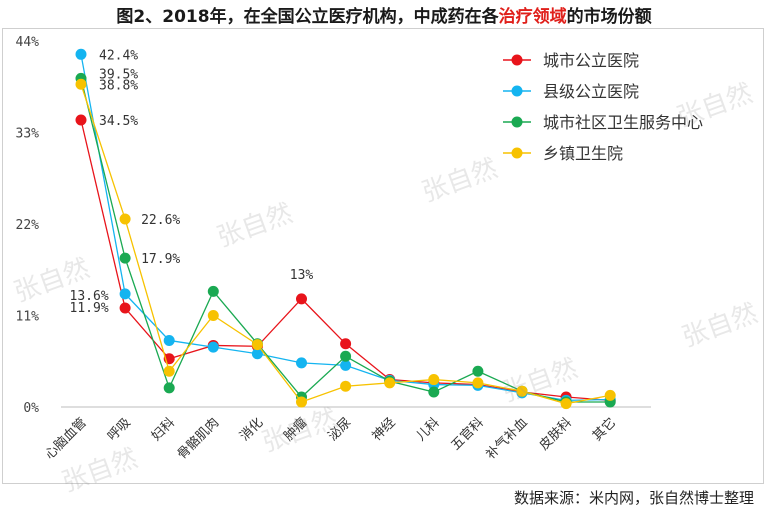 The image size is (768, 513). I want to click on legend-label: 乡镇卫生院, so click(583, 153).